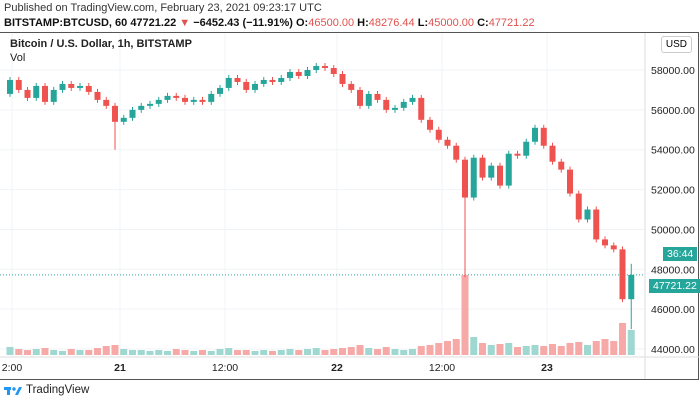  I want to click on low-value: 45000.00, so click(451, 23).